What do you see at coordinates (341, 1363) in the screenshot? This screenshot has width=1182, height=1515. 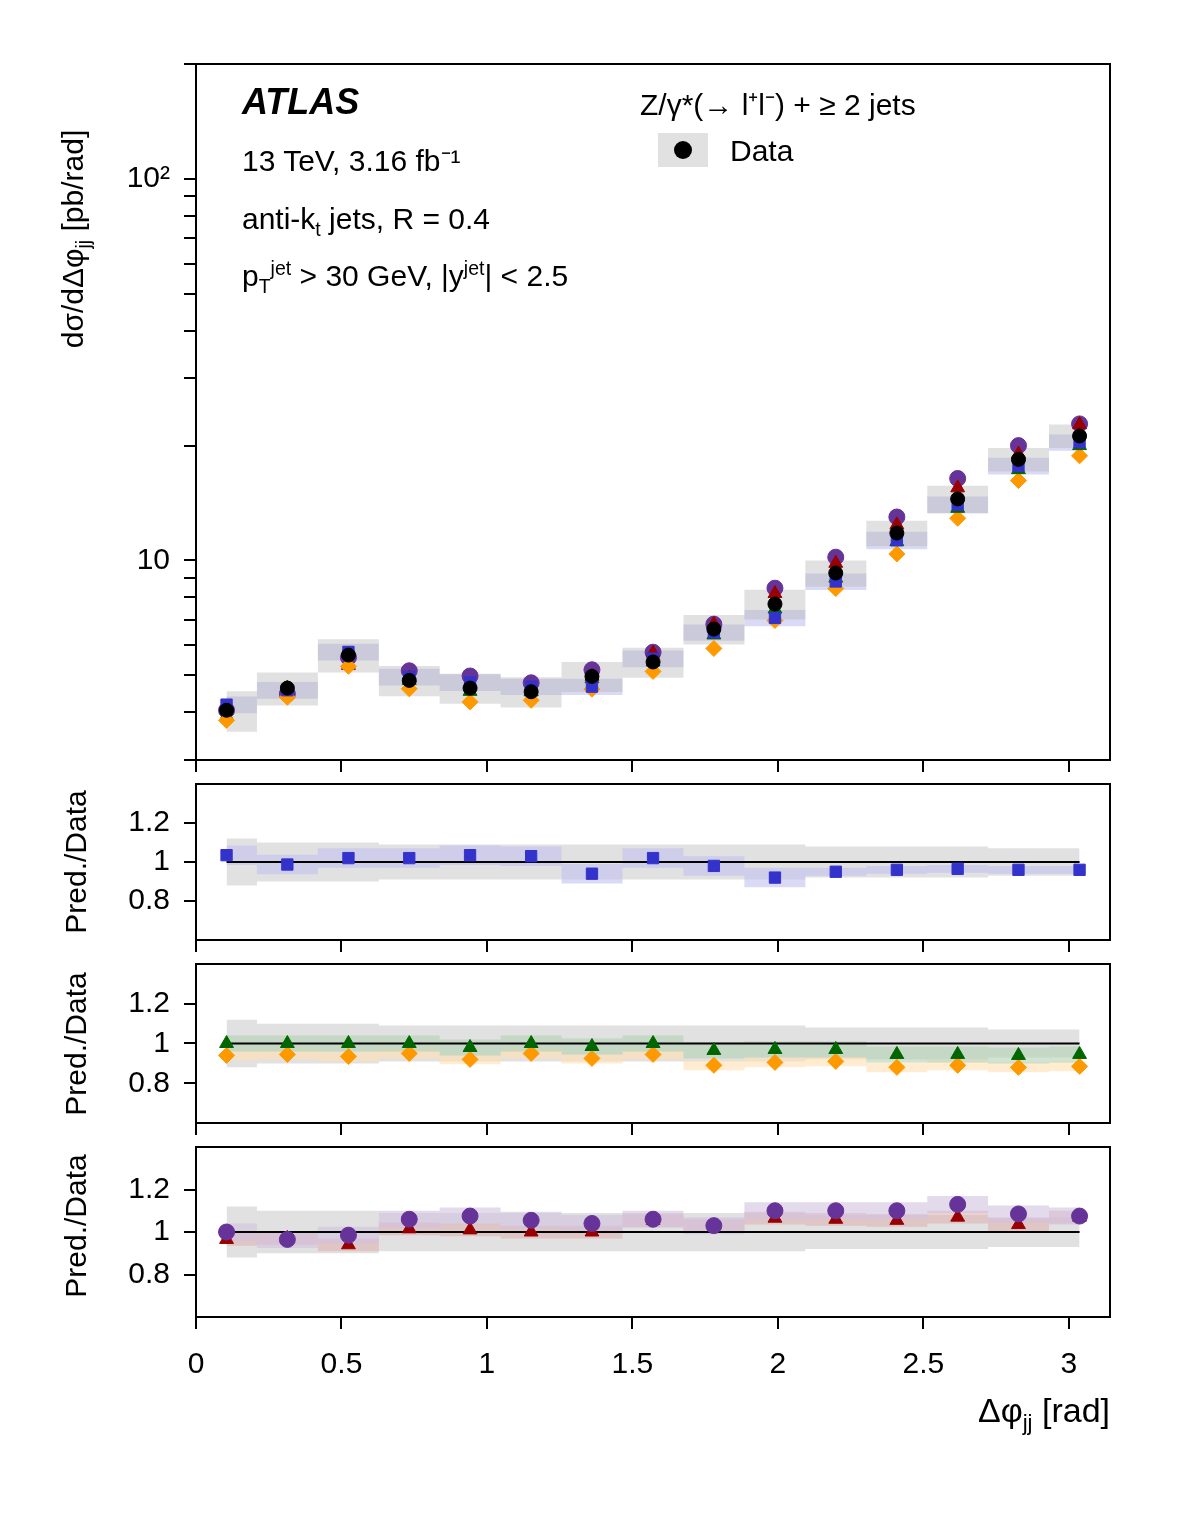 I see `x-tick-label: 0.5` at bounding box center [341, 1363].